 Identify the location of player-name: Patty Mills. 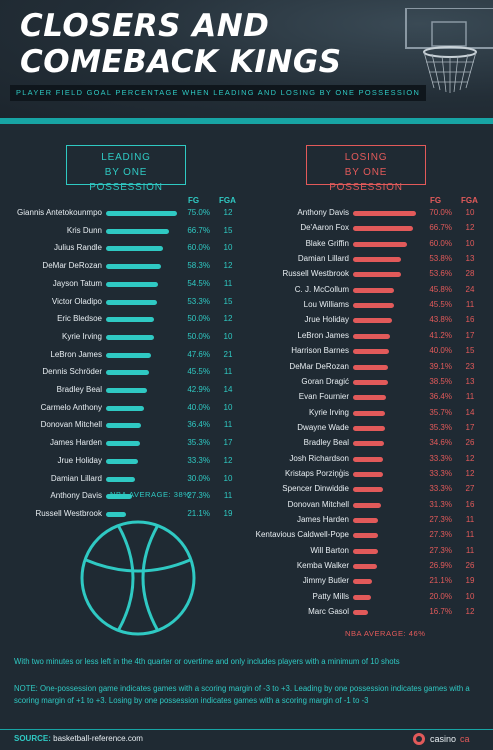
(330, 596).